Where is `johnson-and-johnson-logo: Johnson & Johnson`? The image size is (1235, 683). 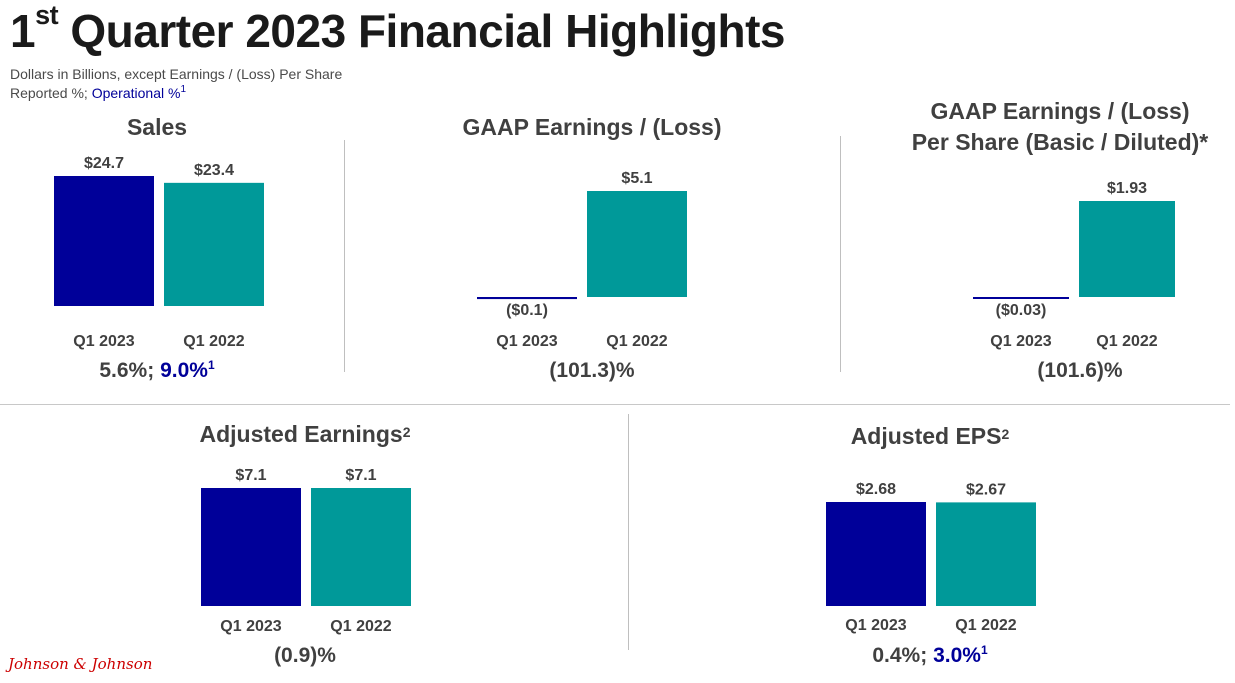
johnson-and-johnson-logo: Johnson & Johnson is located at coordinates (80, 664).